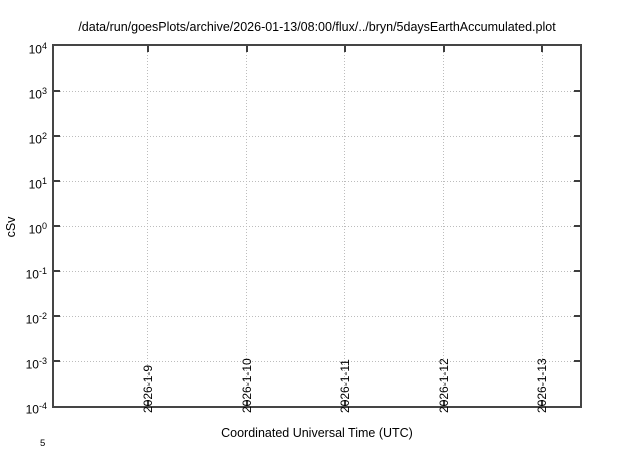 This screenshot has width=640, height=449. I want to click on x-tick-label: 2026-1-12, so click(443, 385).